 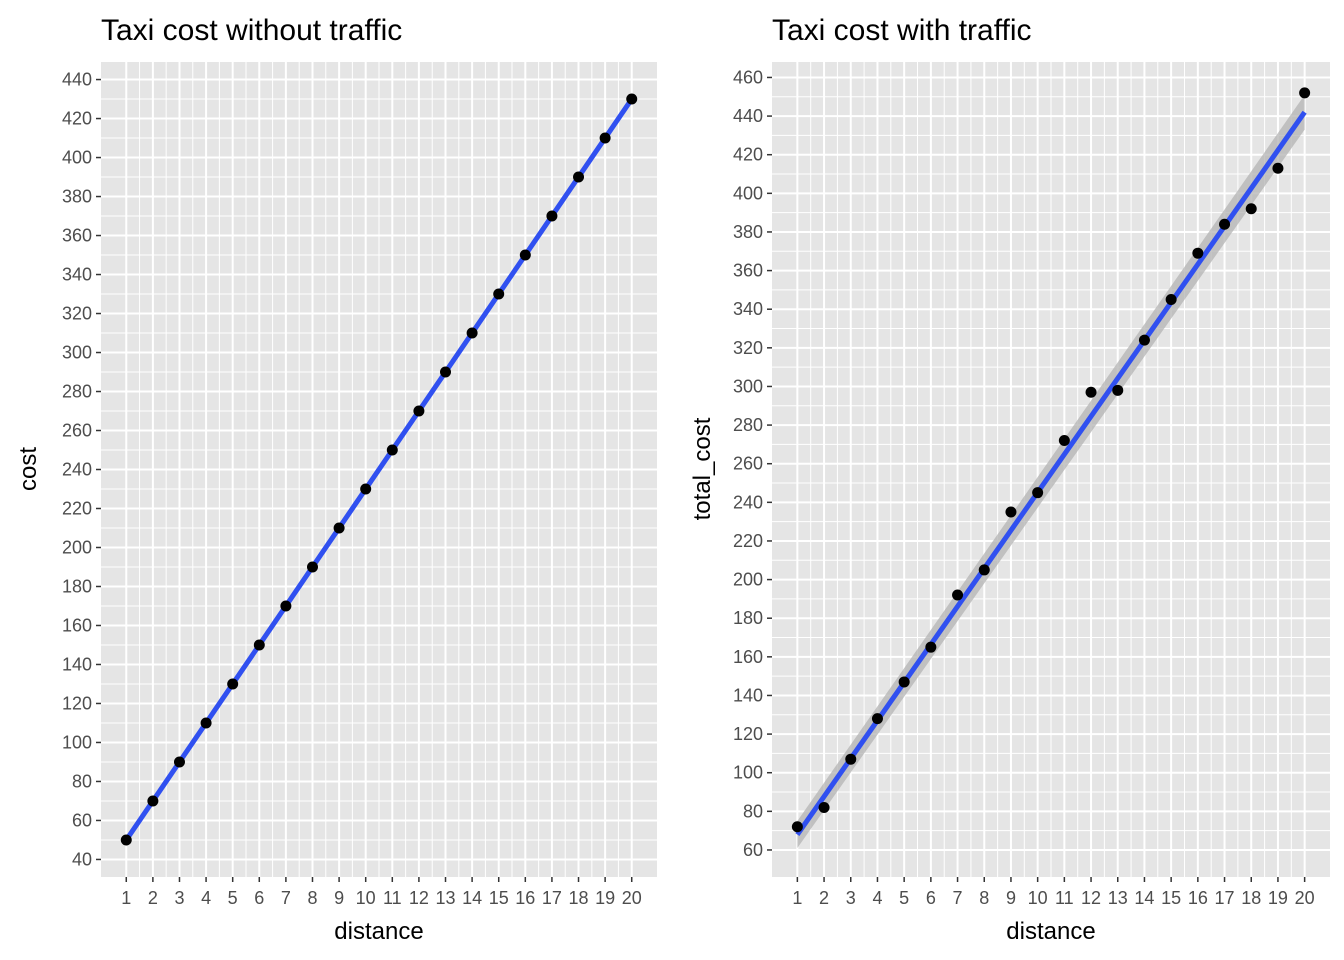 I want to click on y-tick-label: 240, so click(x=748, y=502).